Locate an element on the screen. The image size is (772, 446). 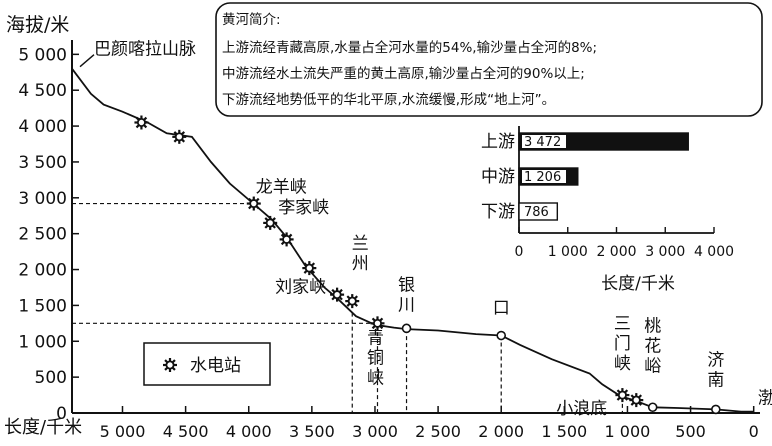
place-label: 桃花峪 is located at coordinates (652, 346).